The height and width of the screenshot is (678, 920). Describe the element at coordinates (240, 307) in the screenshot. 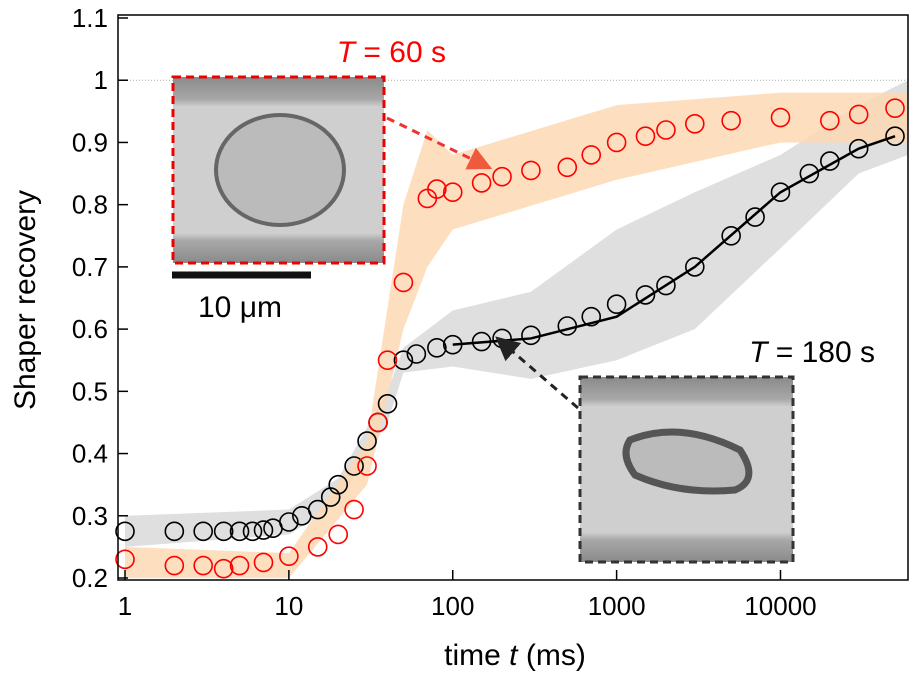

I see `scale-bar-label: 10 μm` at that location.